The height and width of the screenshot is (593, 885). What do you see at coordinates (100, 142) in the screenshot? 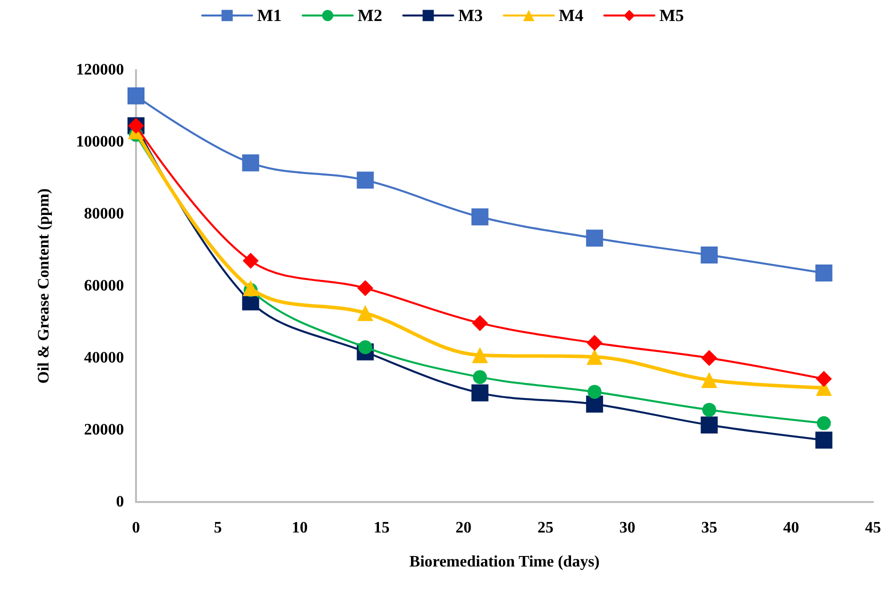
I see `y-tick-label: 100000` at bounding box center [100, 142].